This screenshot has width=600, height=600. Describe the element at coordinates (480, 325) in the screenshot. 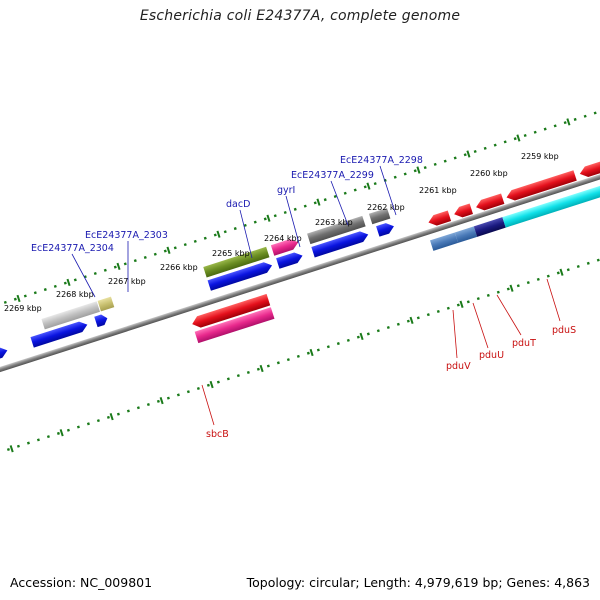

I see `callout-line-pduU` at that location.